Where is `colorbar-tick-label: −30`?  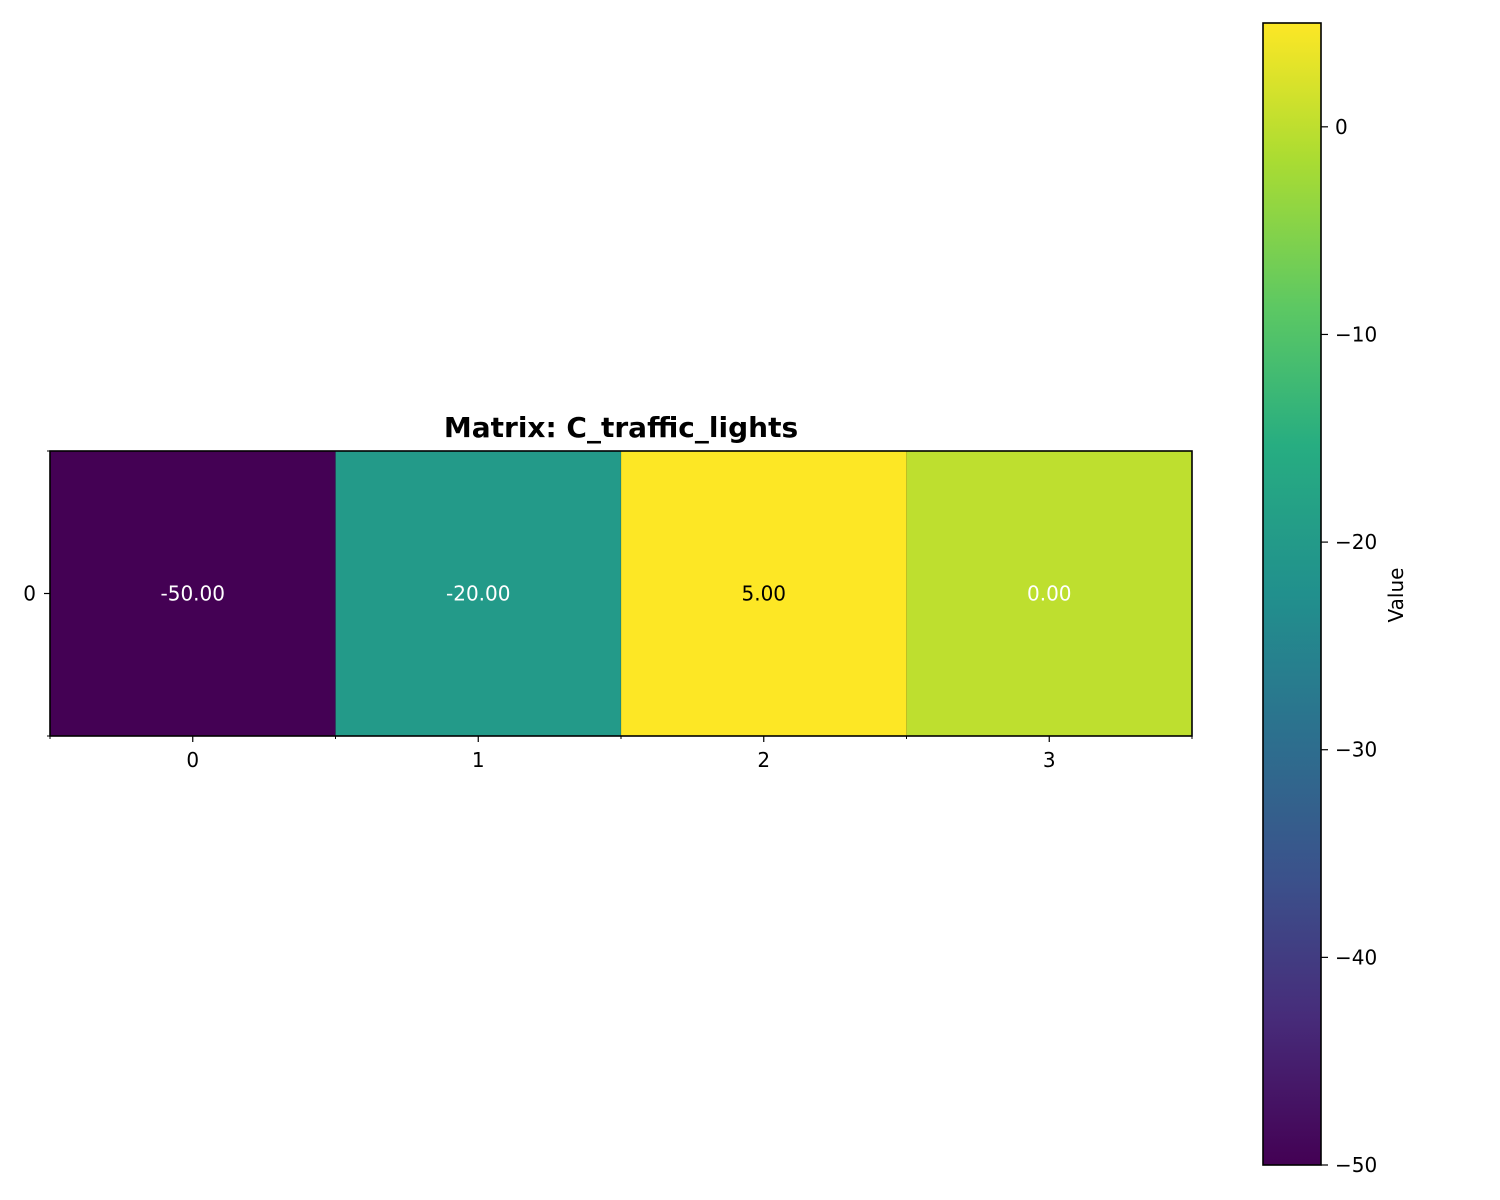 colorbar-tick-label: −30 is located at coordinates (1356, 750).